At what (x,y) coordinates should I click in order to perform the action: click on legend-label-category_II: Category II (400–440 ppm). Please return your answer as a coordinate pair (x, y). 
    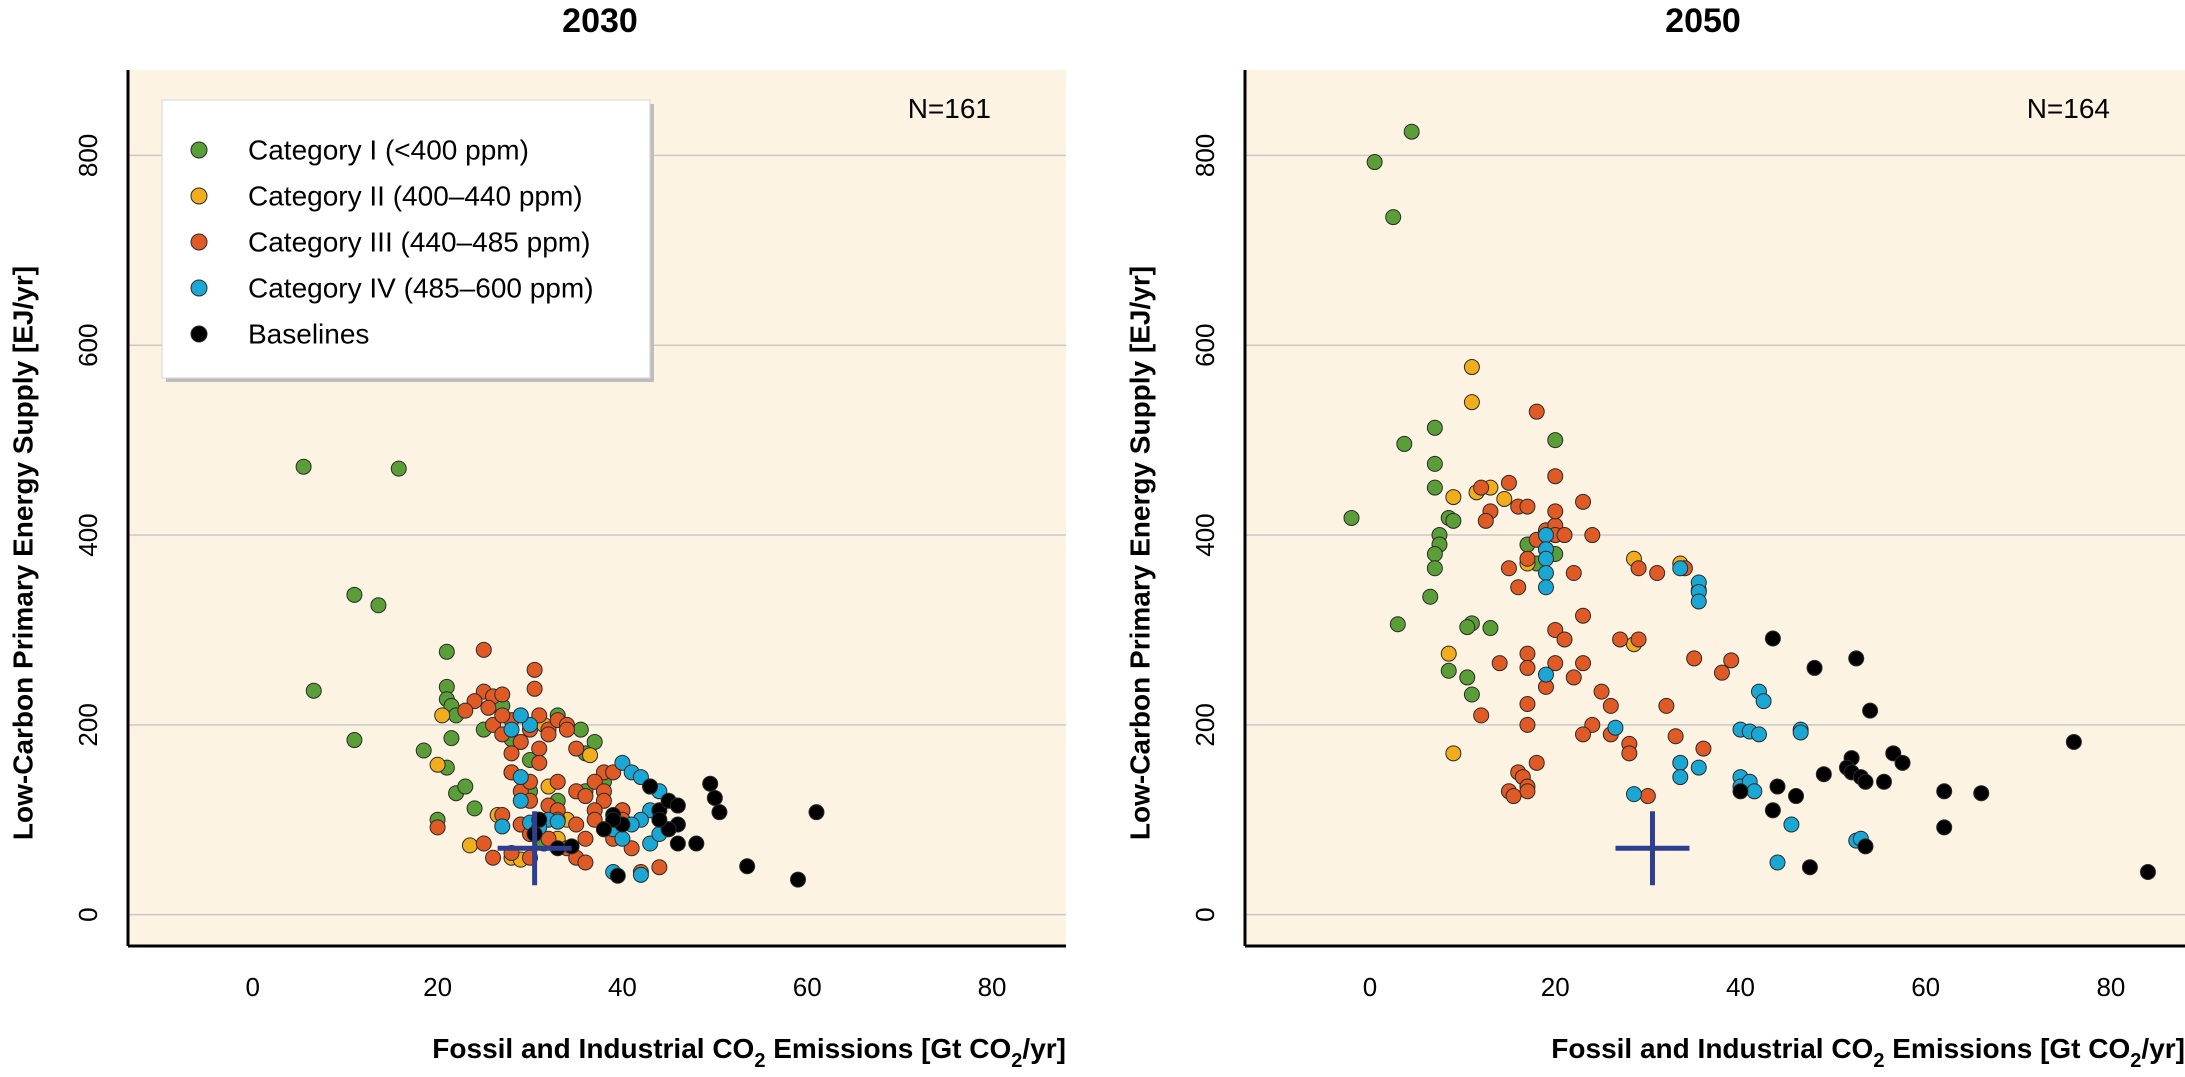
    Looking at the image, I should click on (415, 196).